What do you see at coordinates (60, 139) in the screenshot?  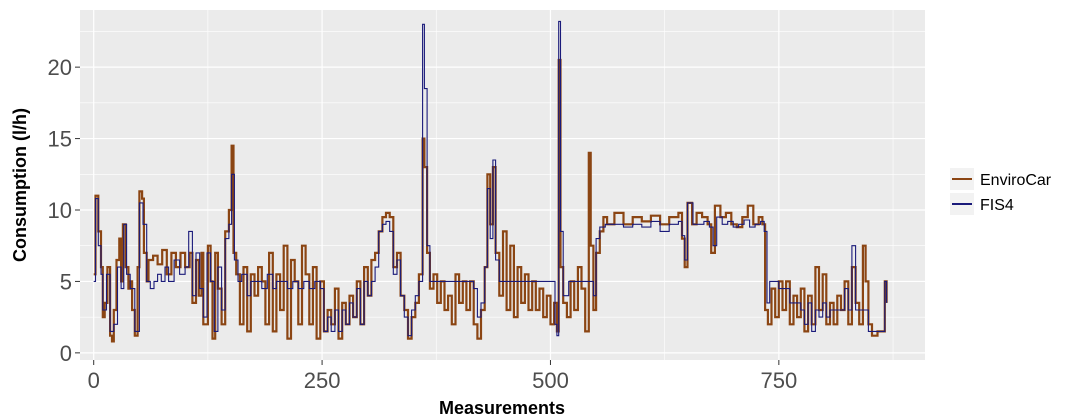 I see `y-tick-label: 15` at bounding box center [60, 139].